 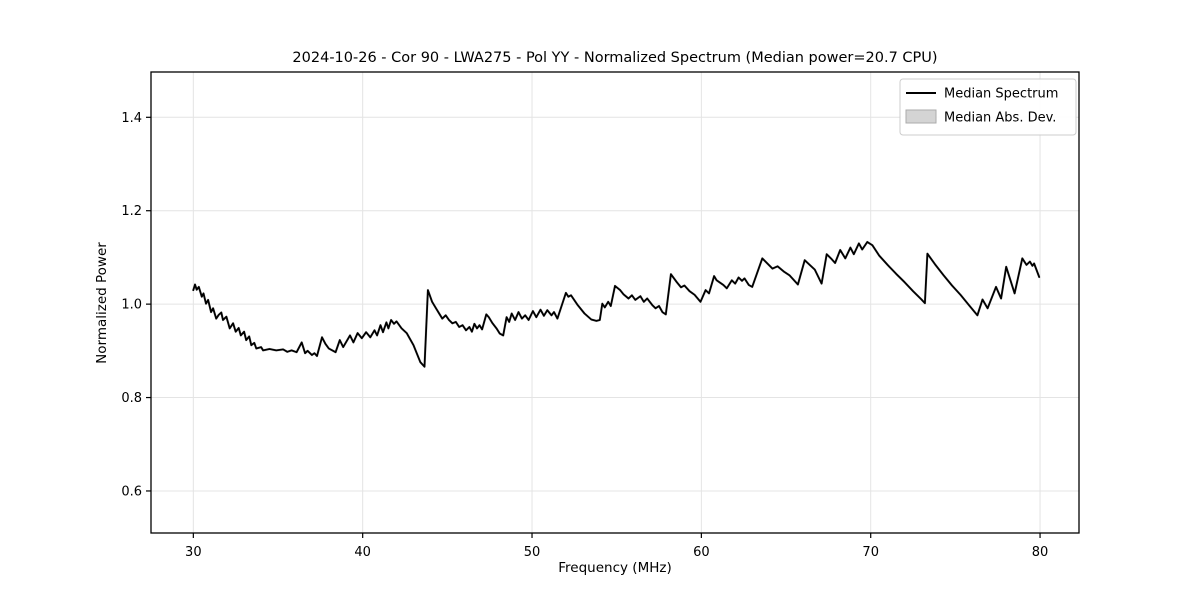 I want to click on x-tick-label-60: 60, so click(x=701, y=552).